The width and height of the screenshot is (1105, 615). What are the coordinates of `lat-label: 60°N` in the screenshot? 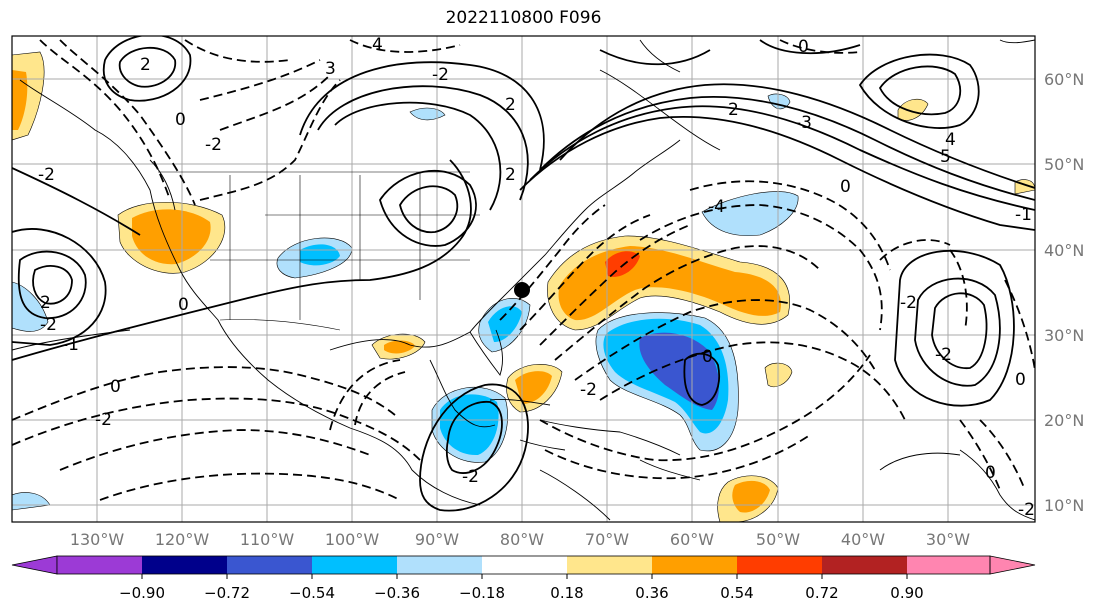 It's located at (1064, 79).